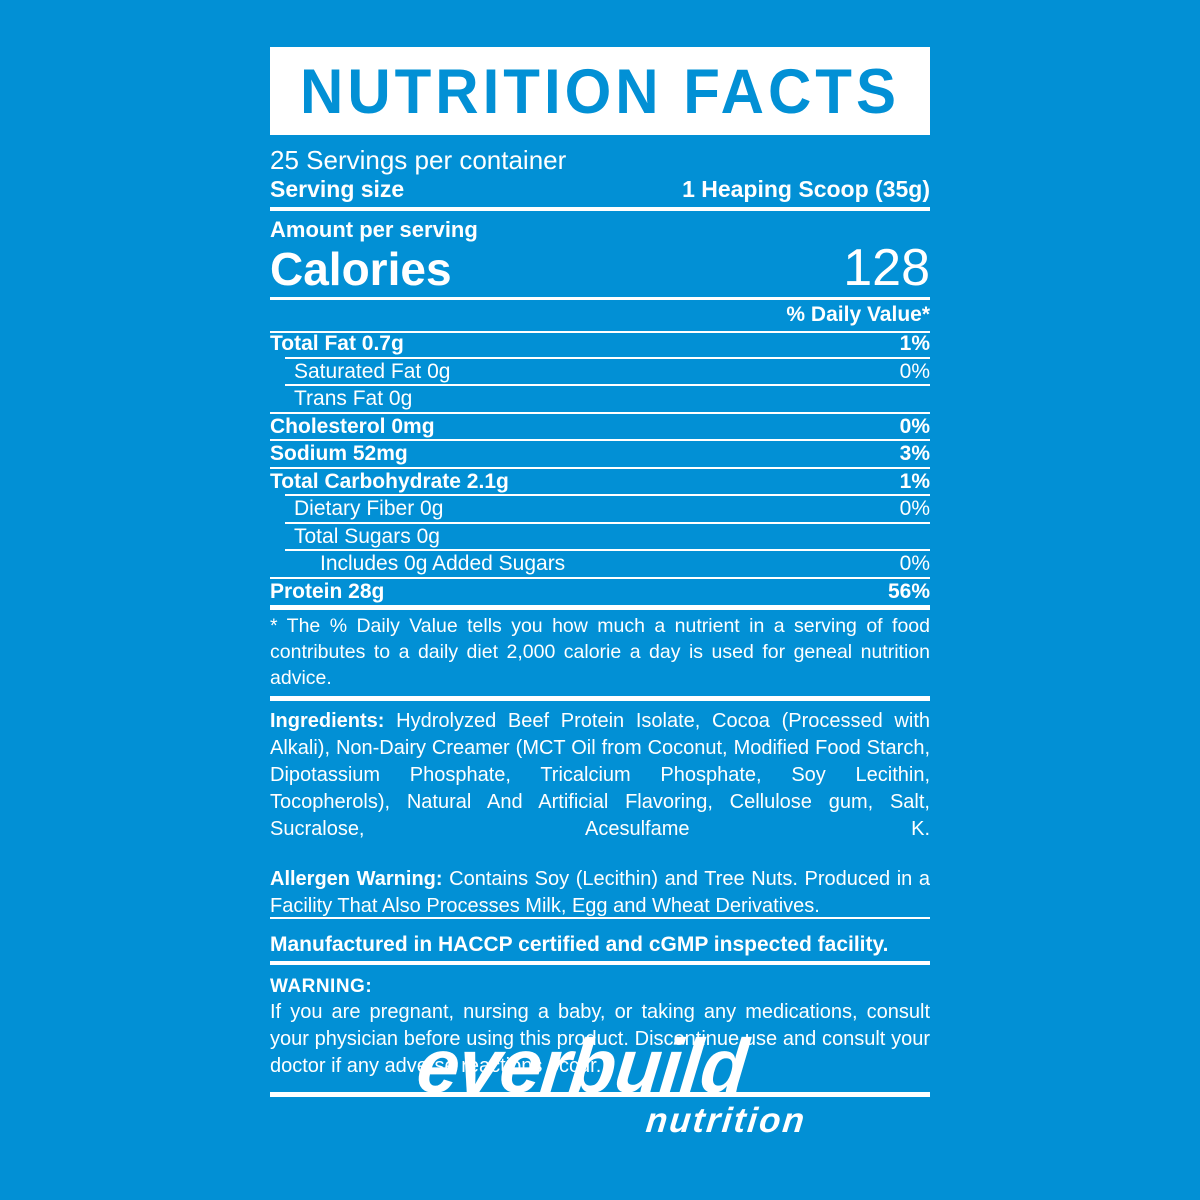 This screenshot has width=1200, height=1200. I want to click on nutrient-name: Total Carbohydrate 2.1g, so click(389, 481).